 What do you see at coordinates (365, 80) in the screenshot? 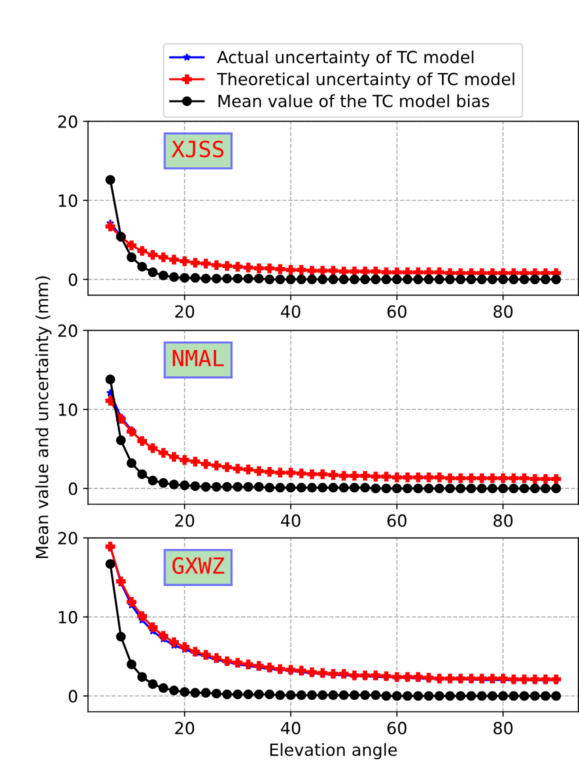
I see `legend-label: Theoretical uncertainty of TC model` at bounding box center [365, 80].